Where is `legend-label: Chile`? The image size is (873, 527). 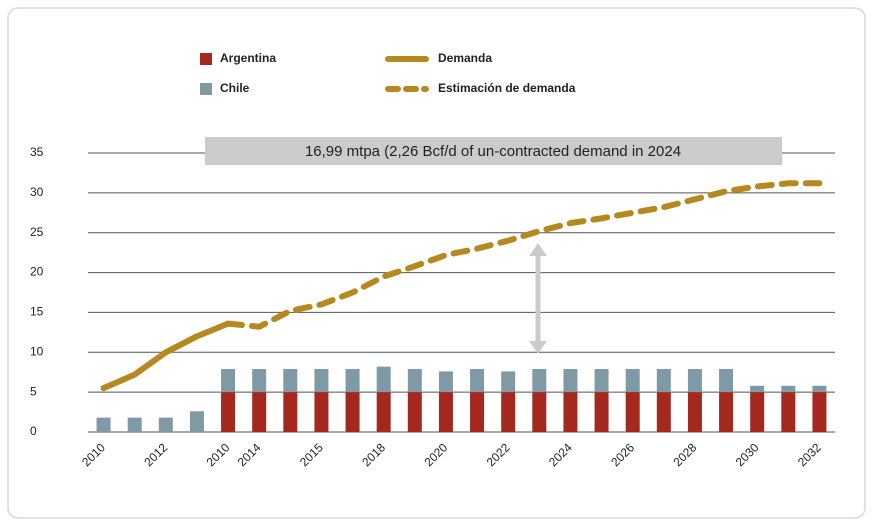 legend-label: Chile is located at coordinates (235, 88).